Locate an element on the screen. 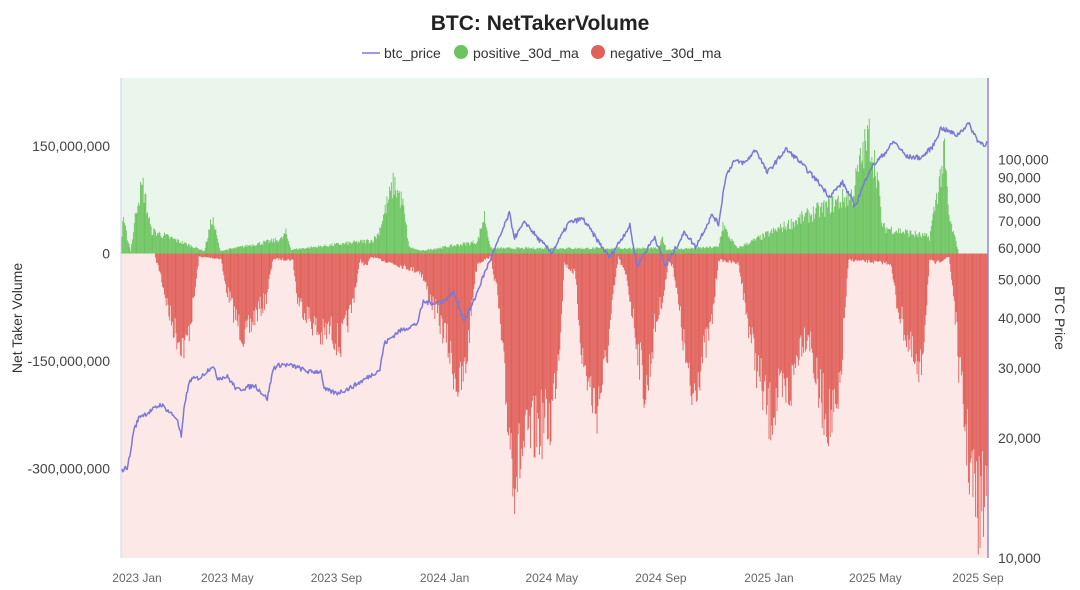  legend-item-btc-price: btc_price is located at coordinates (401, 53).